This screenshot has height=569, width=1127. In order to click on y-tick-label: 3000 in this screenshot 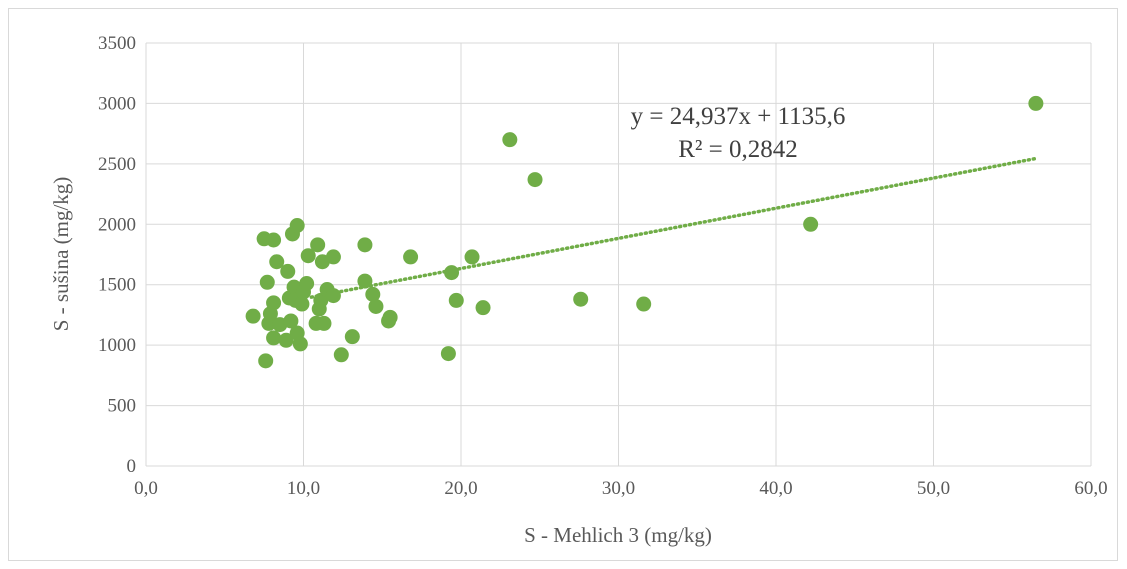, I will do `click(117, 103)`.